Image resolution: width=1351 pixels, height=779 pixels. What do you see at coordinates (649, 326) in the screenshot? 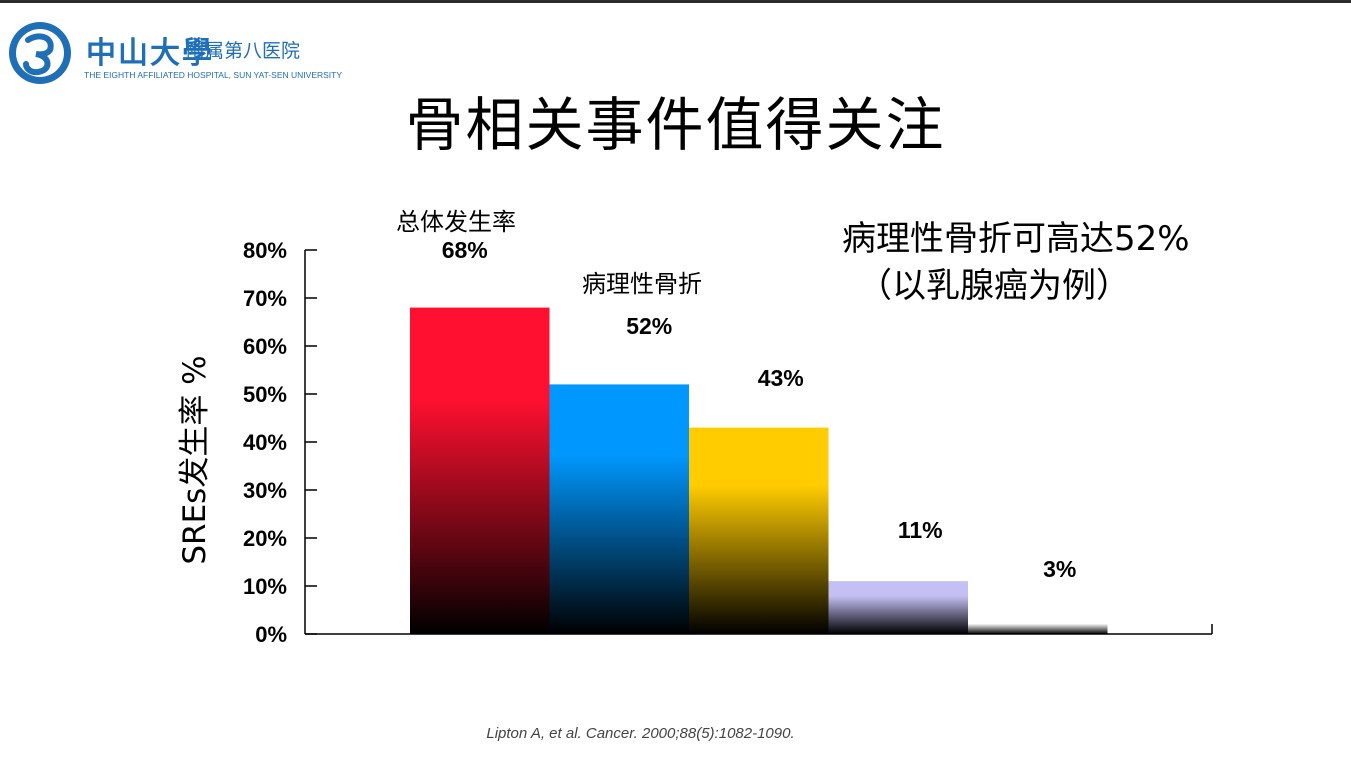
I see `bar-value-label-2: 52%` at bounding box center [649, 326].